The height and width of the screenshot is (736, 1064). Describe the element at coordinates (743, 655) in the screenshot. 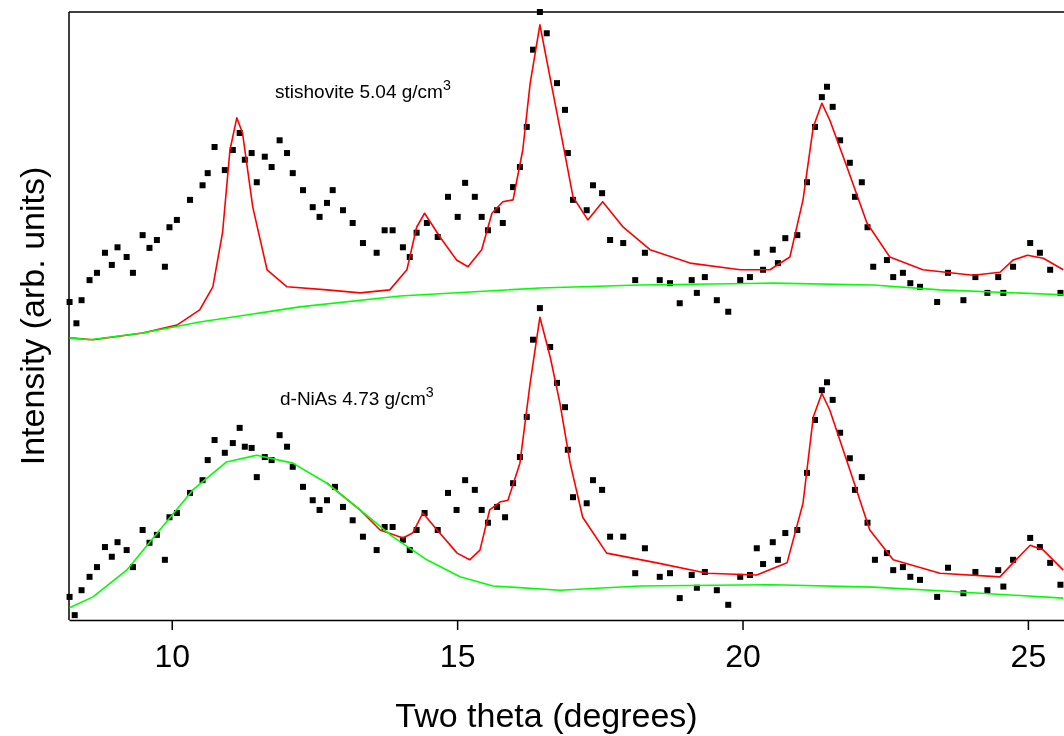

I see `x-tick-label: 20` at that location.